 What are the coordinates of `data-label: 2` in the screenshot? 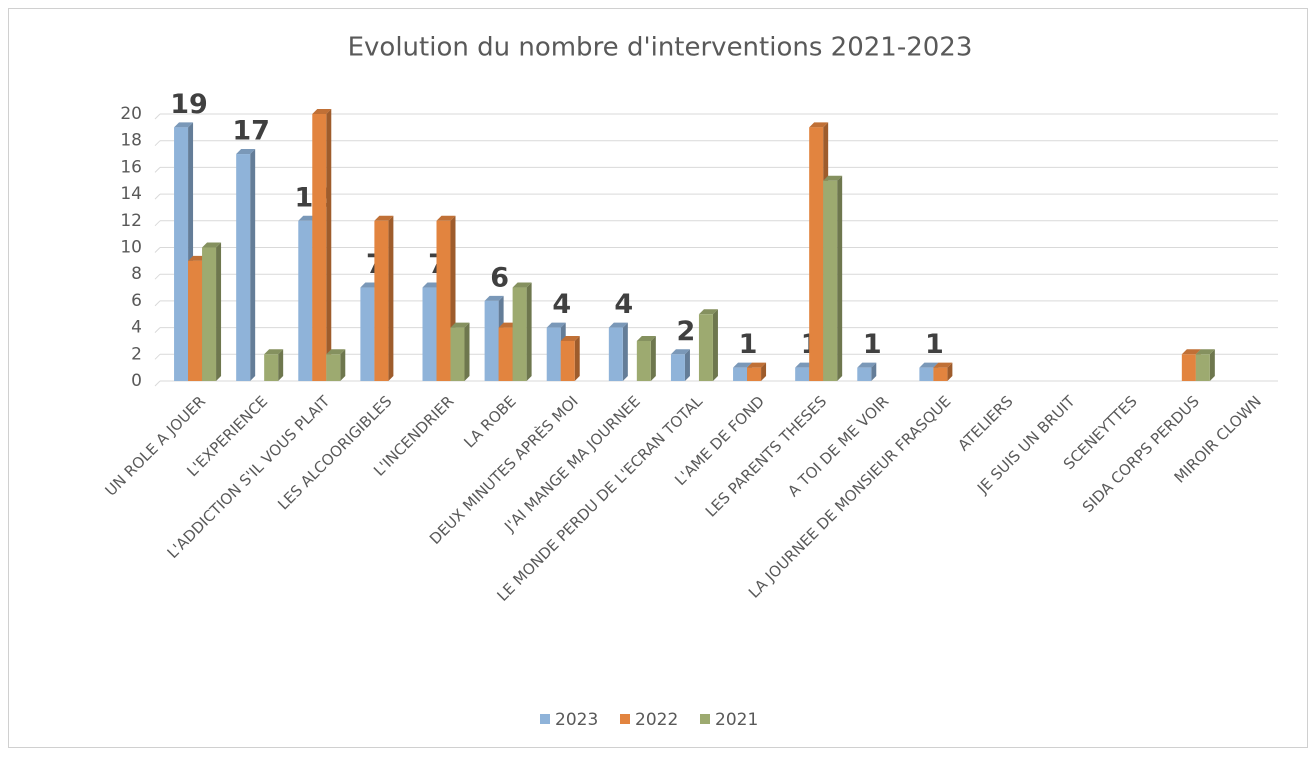 It's located at (686, 331).